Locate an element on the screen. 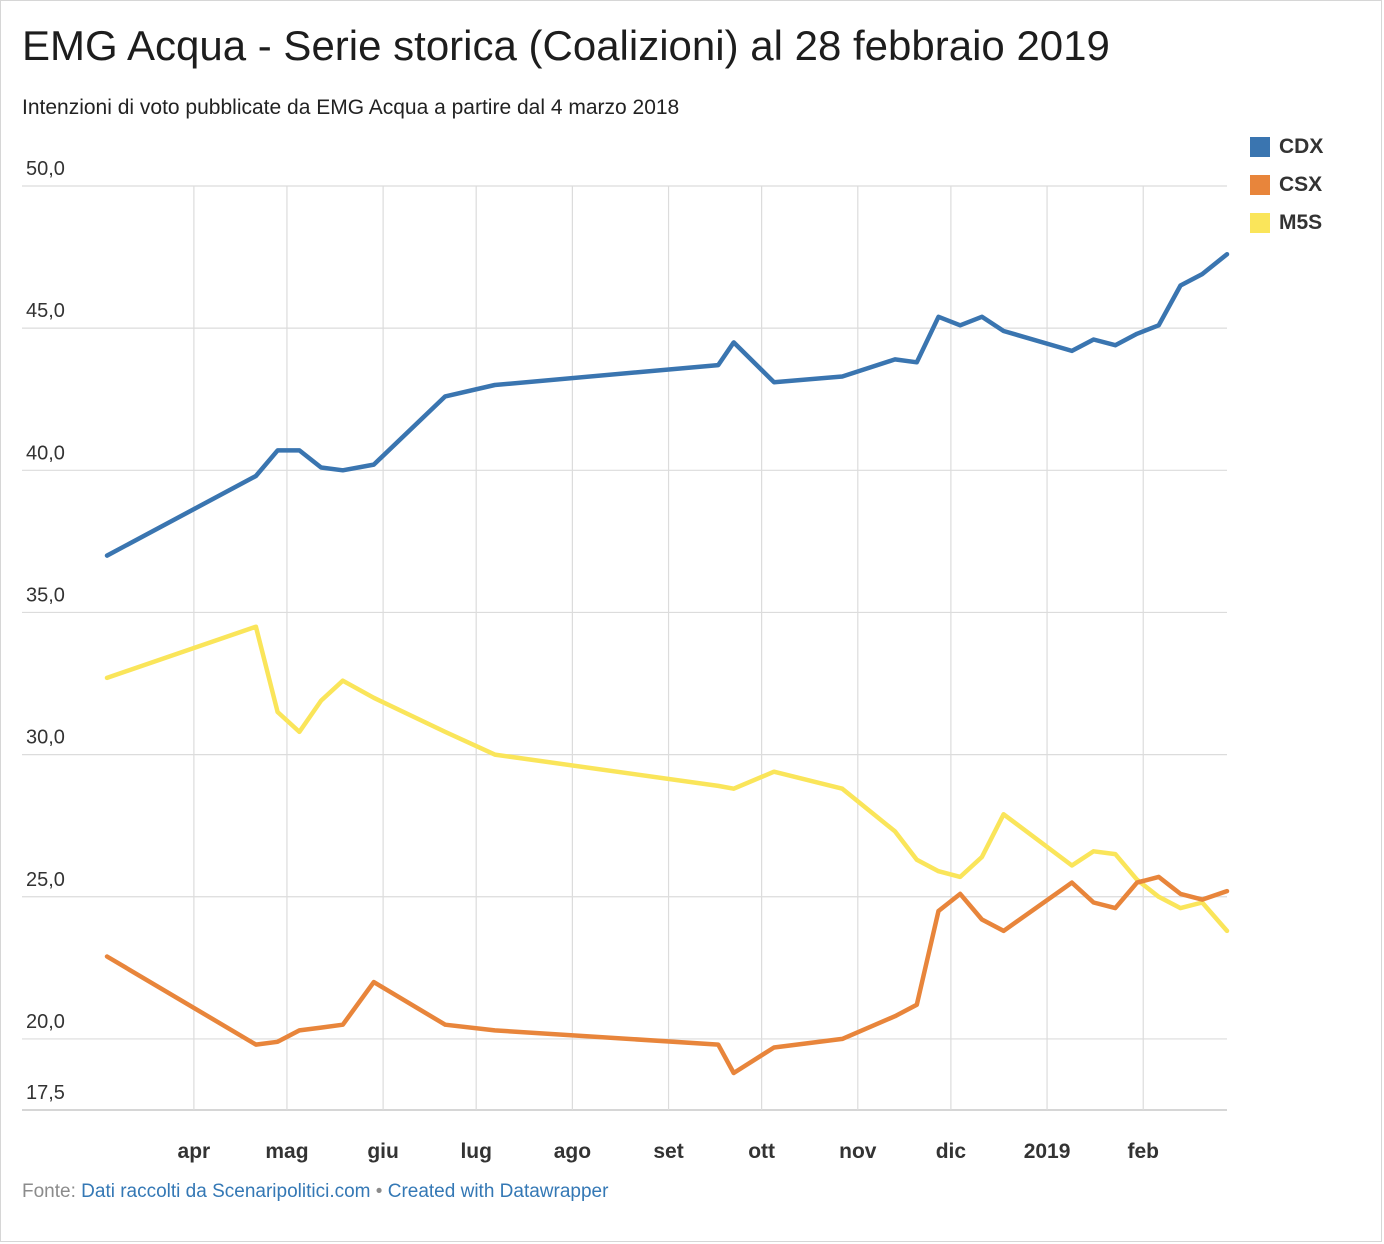 Image resolution: width=1384 pixels, height=1244 pixels. legend-label-cdx: CDX is located at coordinates (1301, 146).